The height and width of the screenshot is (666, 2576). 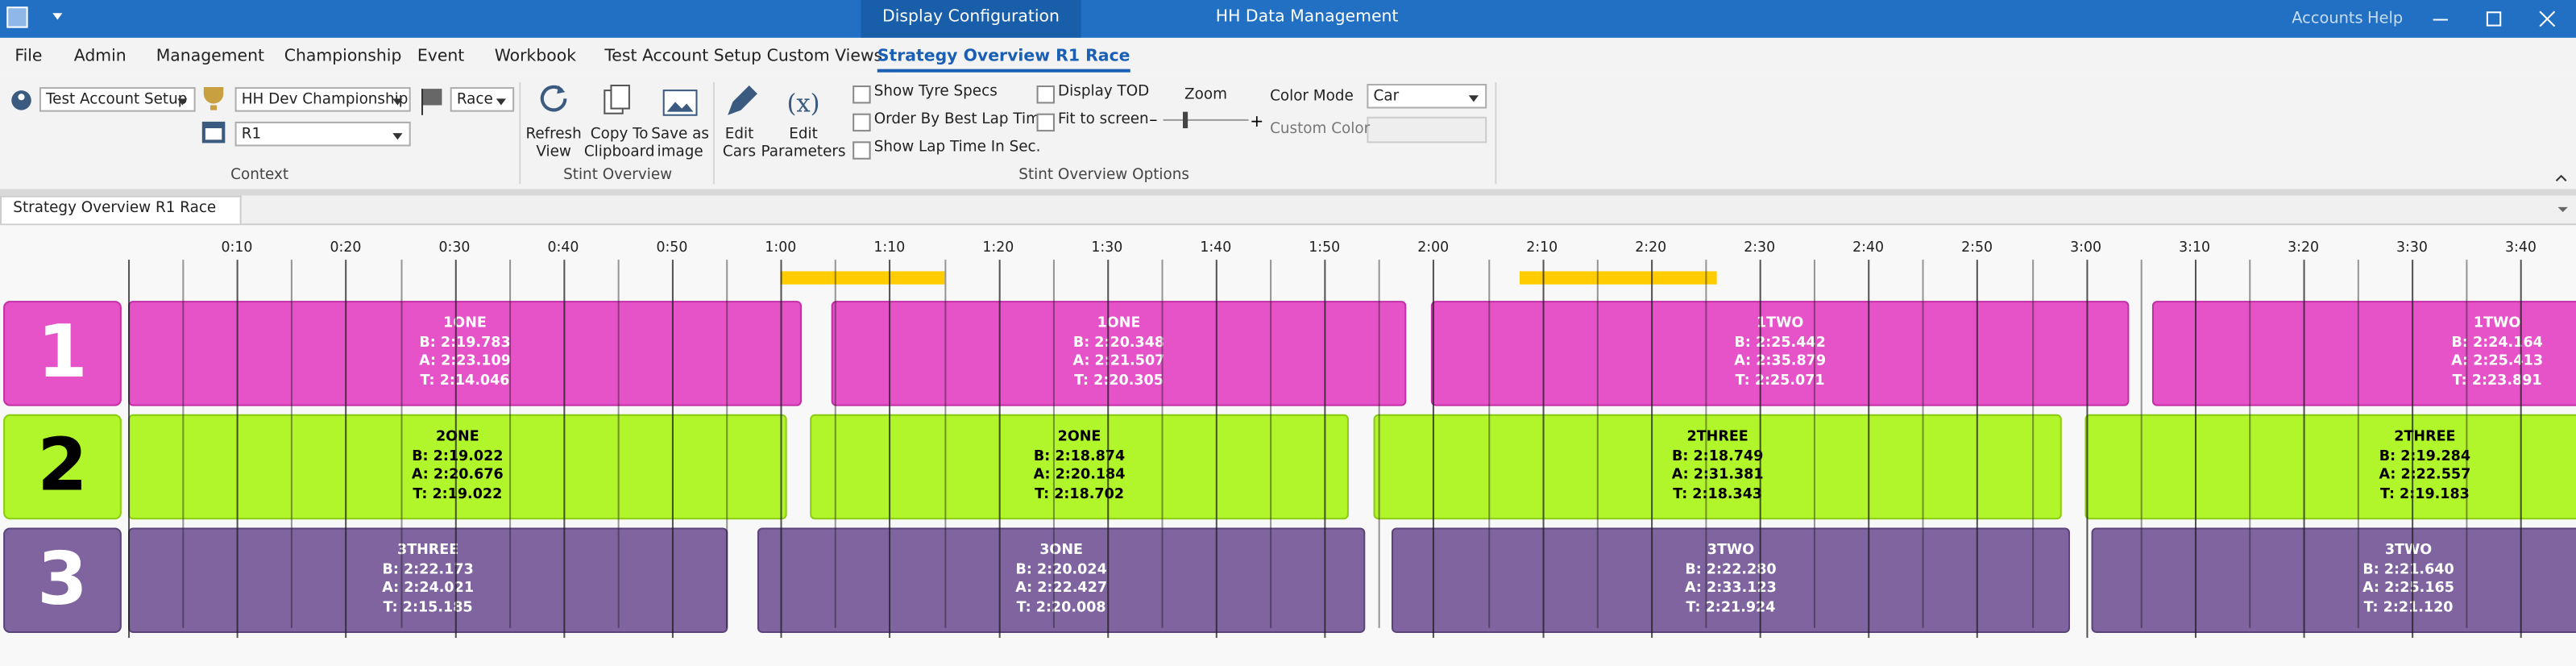 What do you see at coordinates (1325, 248) in the screenshot?
I see `time-tick-label: 1:50` at bounding box center [1325, 248].